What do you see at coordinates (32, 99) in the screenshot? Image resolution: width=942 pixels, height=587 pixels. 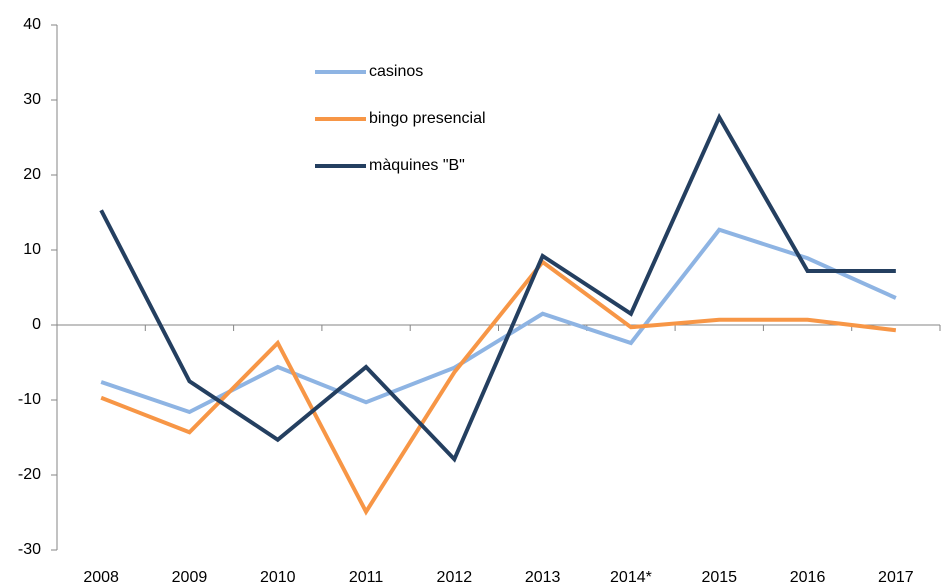 I see `y-tick-label: 30` at bounding box center [32, 99].